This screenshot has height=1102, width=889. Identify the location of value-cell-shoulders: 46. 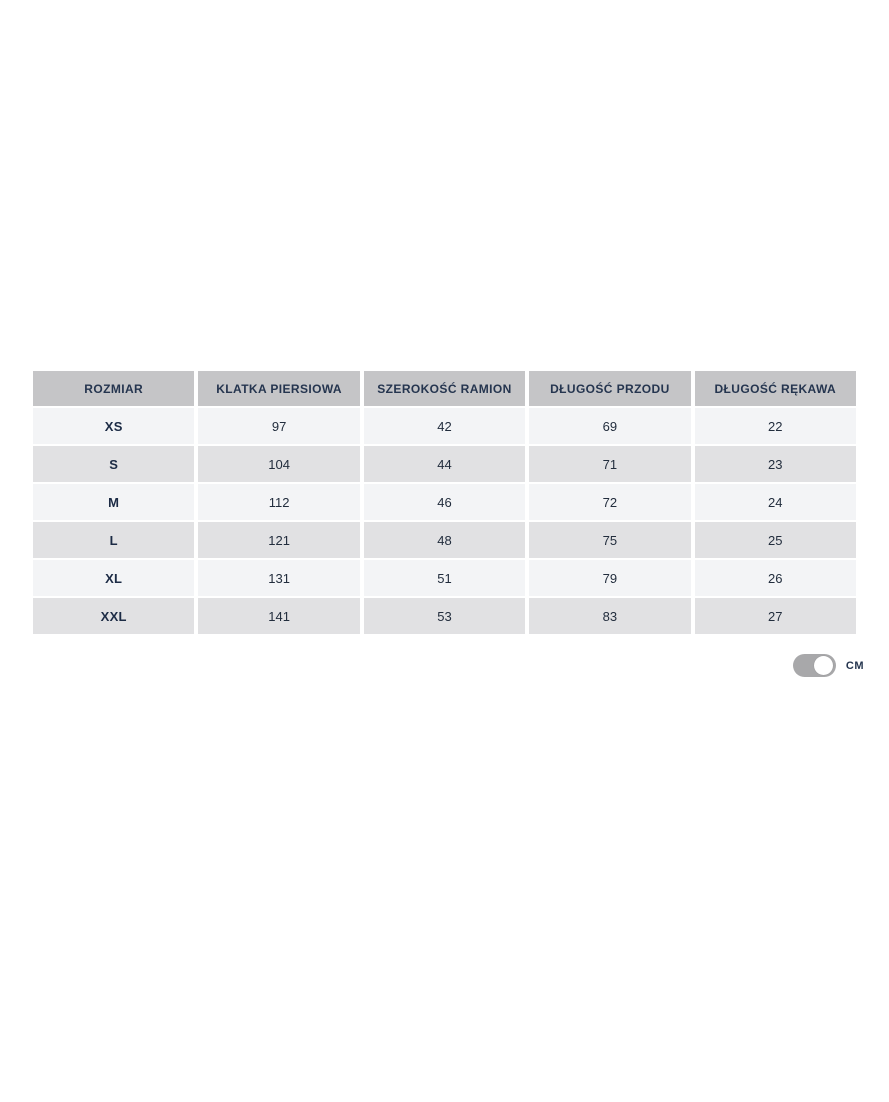
(444, 502).